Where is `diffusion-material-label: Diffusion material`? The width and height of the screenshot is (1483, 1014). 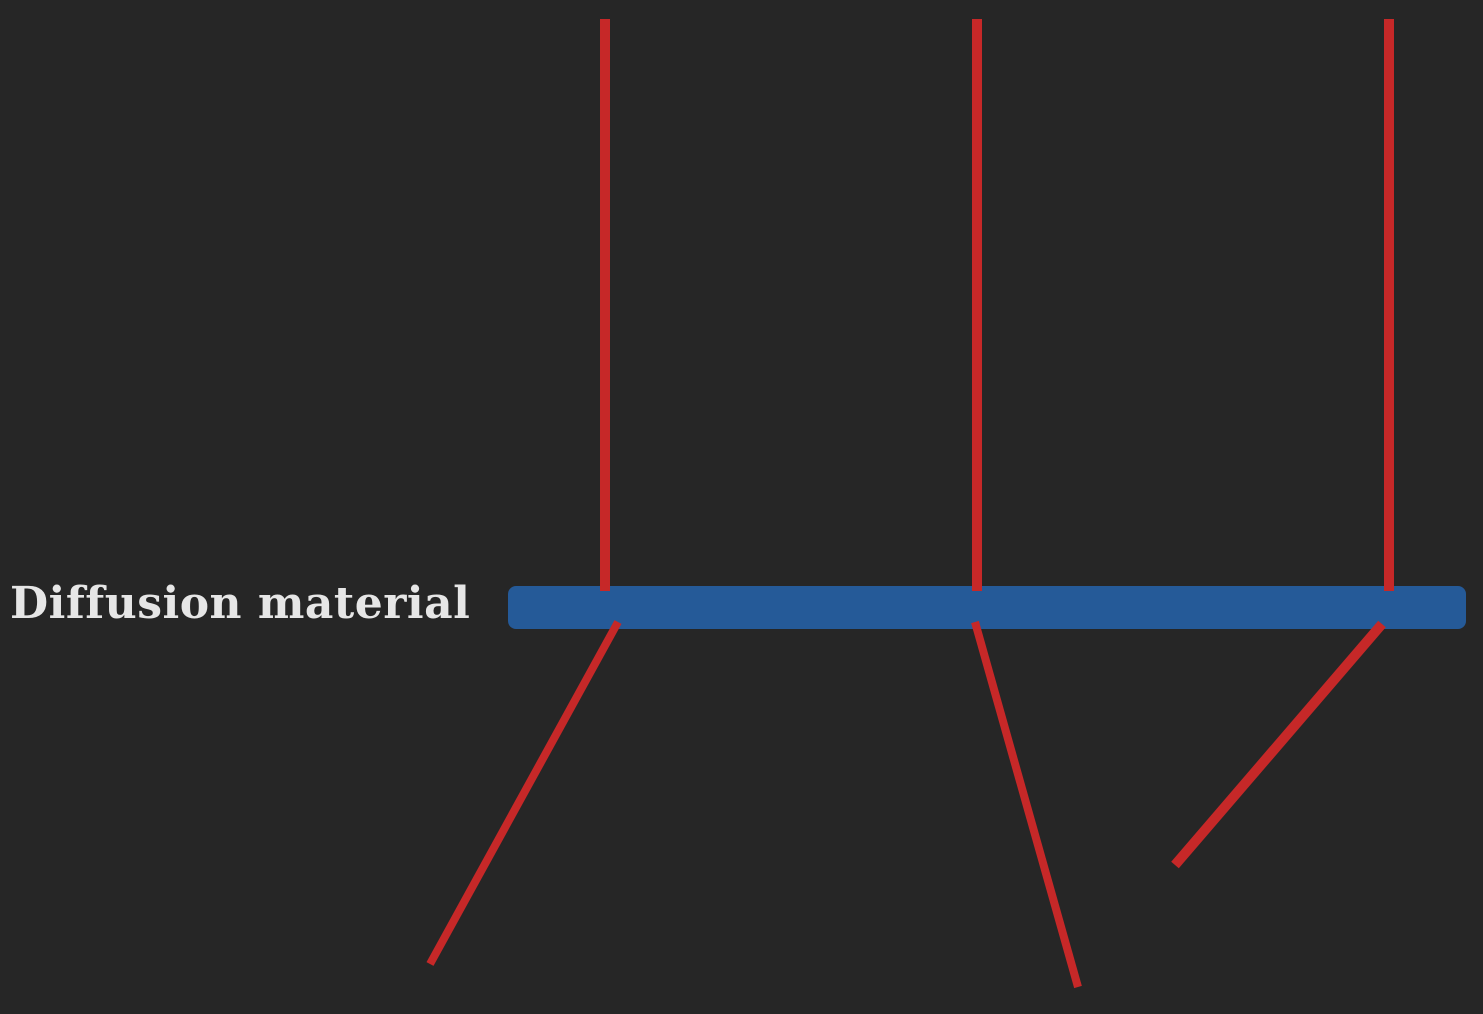
diffusion-material-label: Diffusion material is located at coordinates (240, 603).